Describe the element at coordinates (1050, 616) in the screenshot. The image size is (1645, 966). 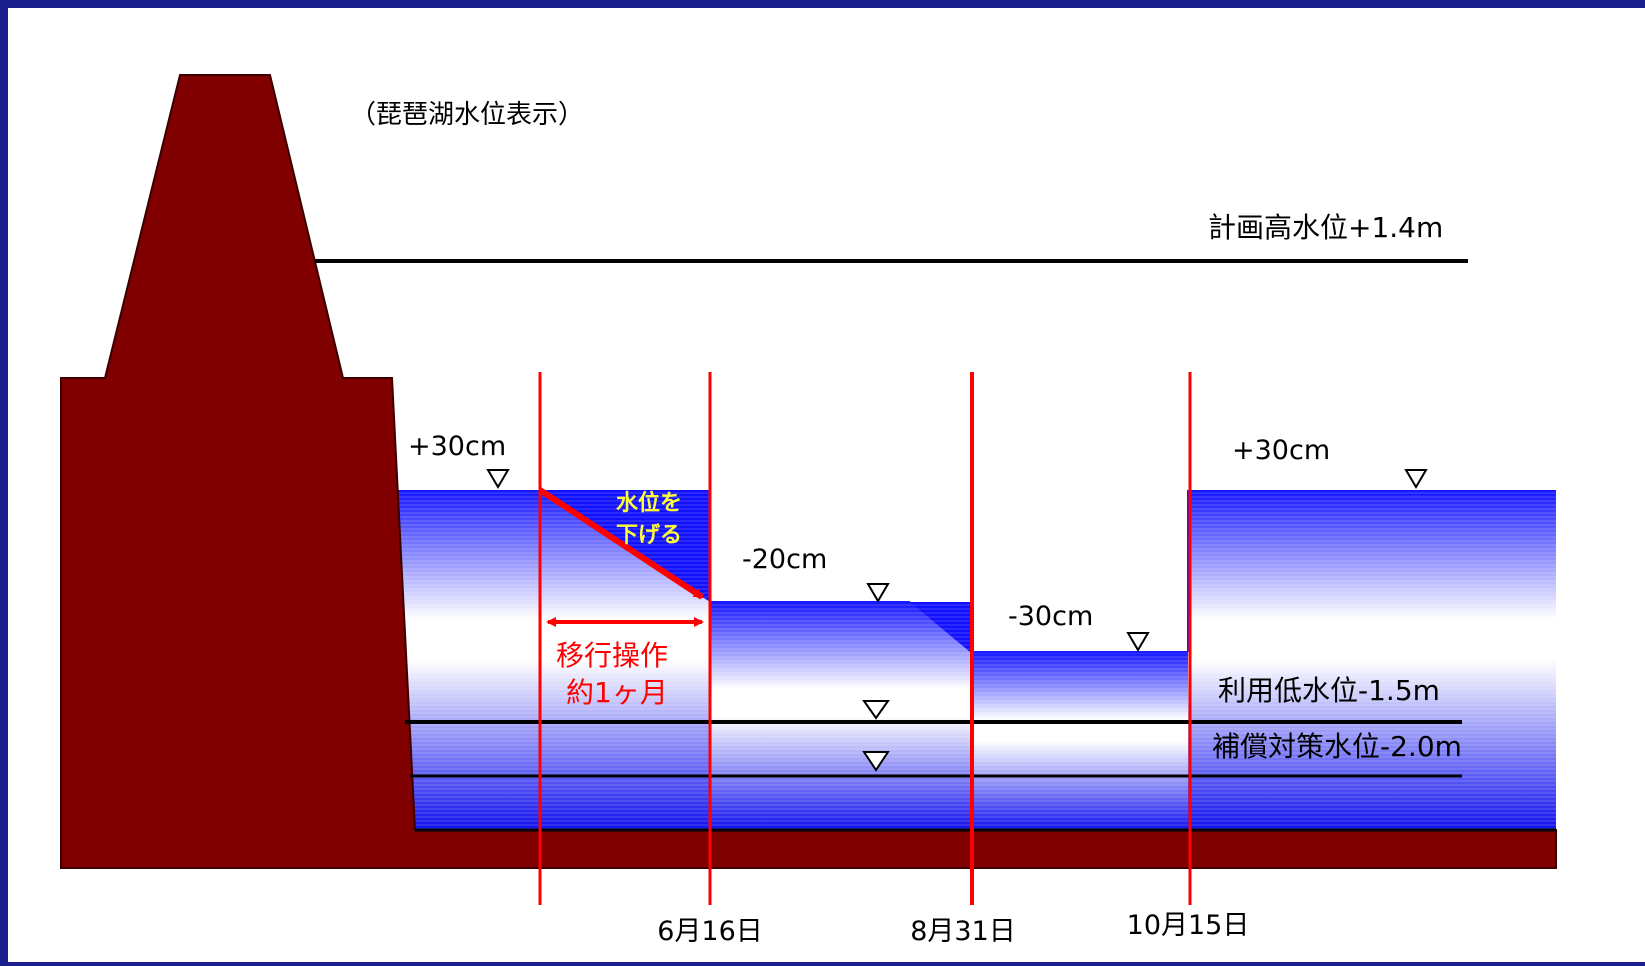
I see `stage-label-minus30: -30cm` at that location.